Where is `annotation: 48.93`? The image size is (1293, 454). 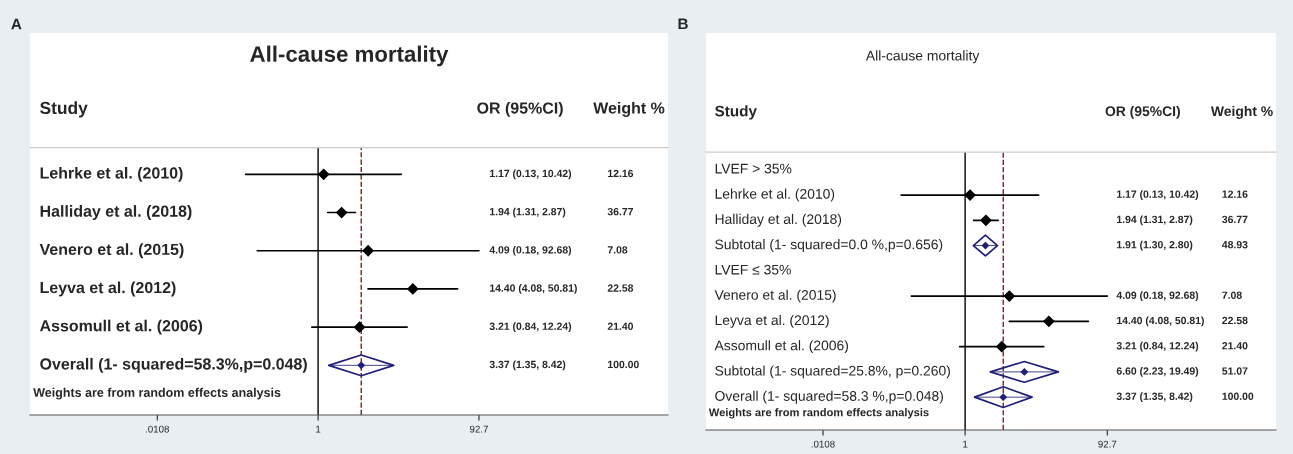 annotation: 48.93 is located at coordinates (1235, 245).